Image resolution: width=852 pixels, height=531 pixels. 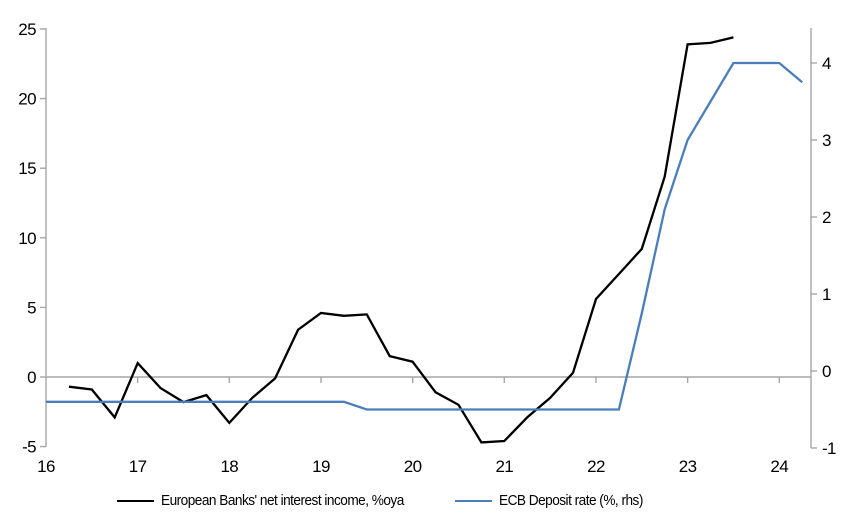 I want to click on left-axis-tick-label: -5, so click(x=29, y=447).